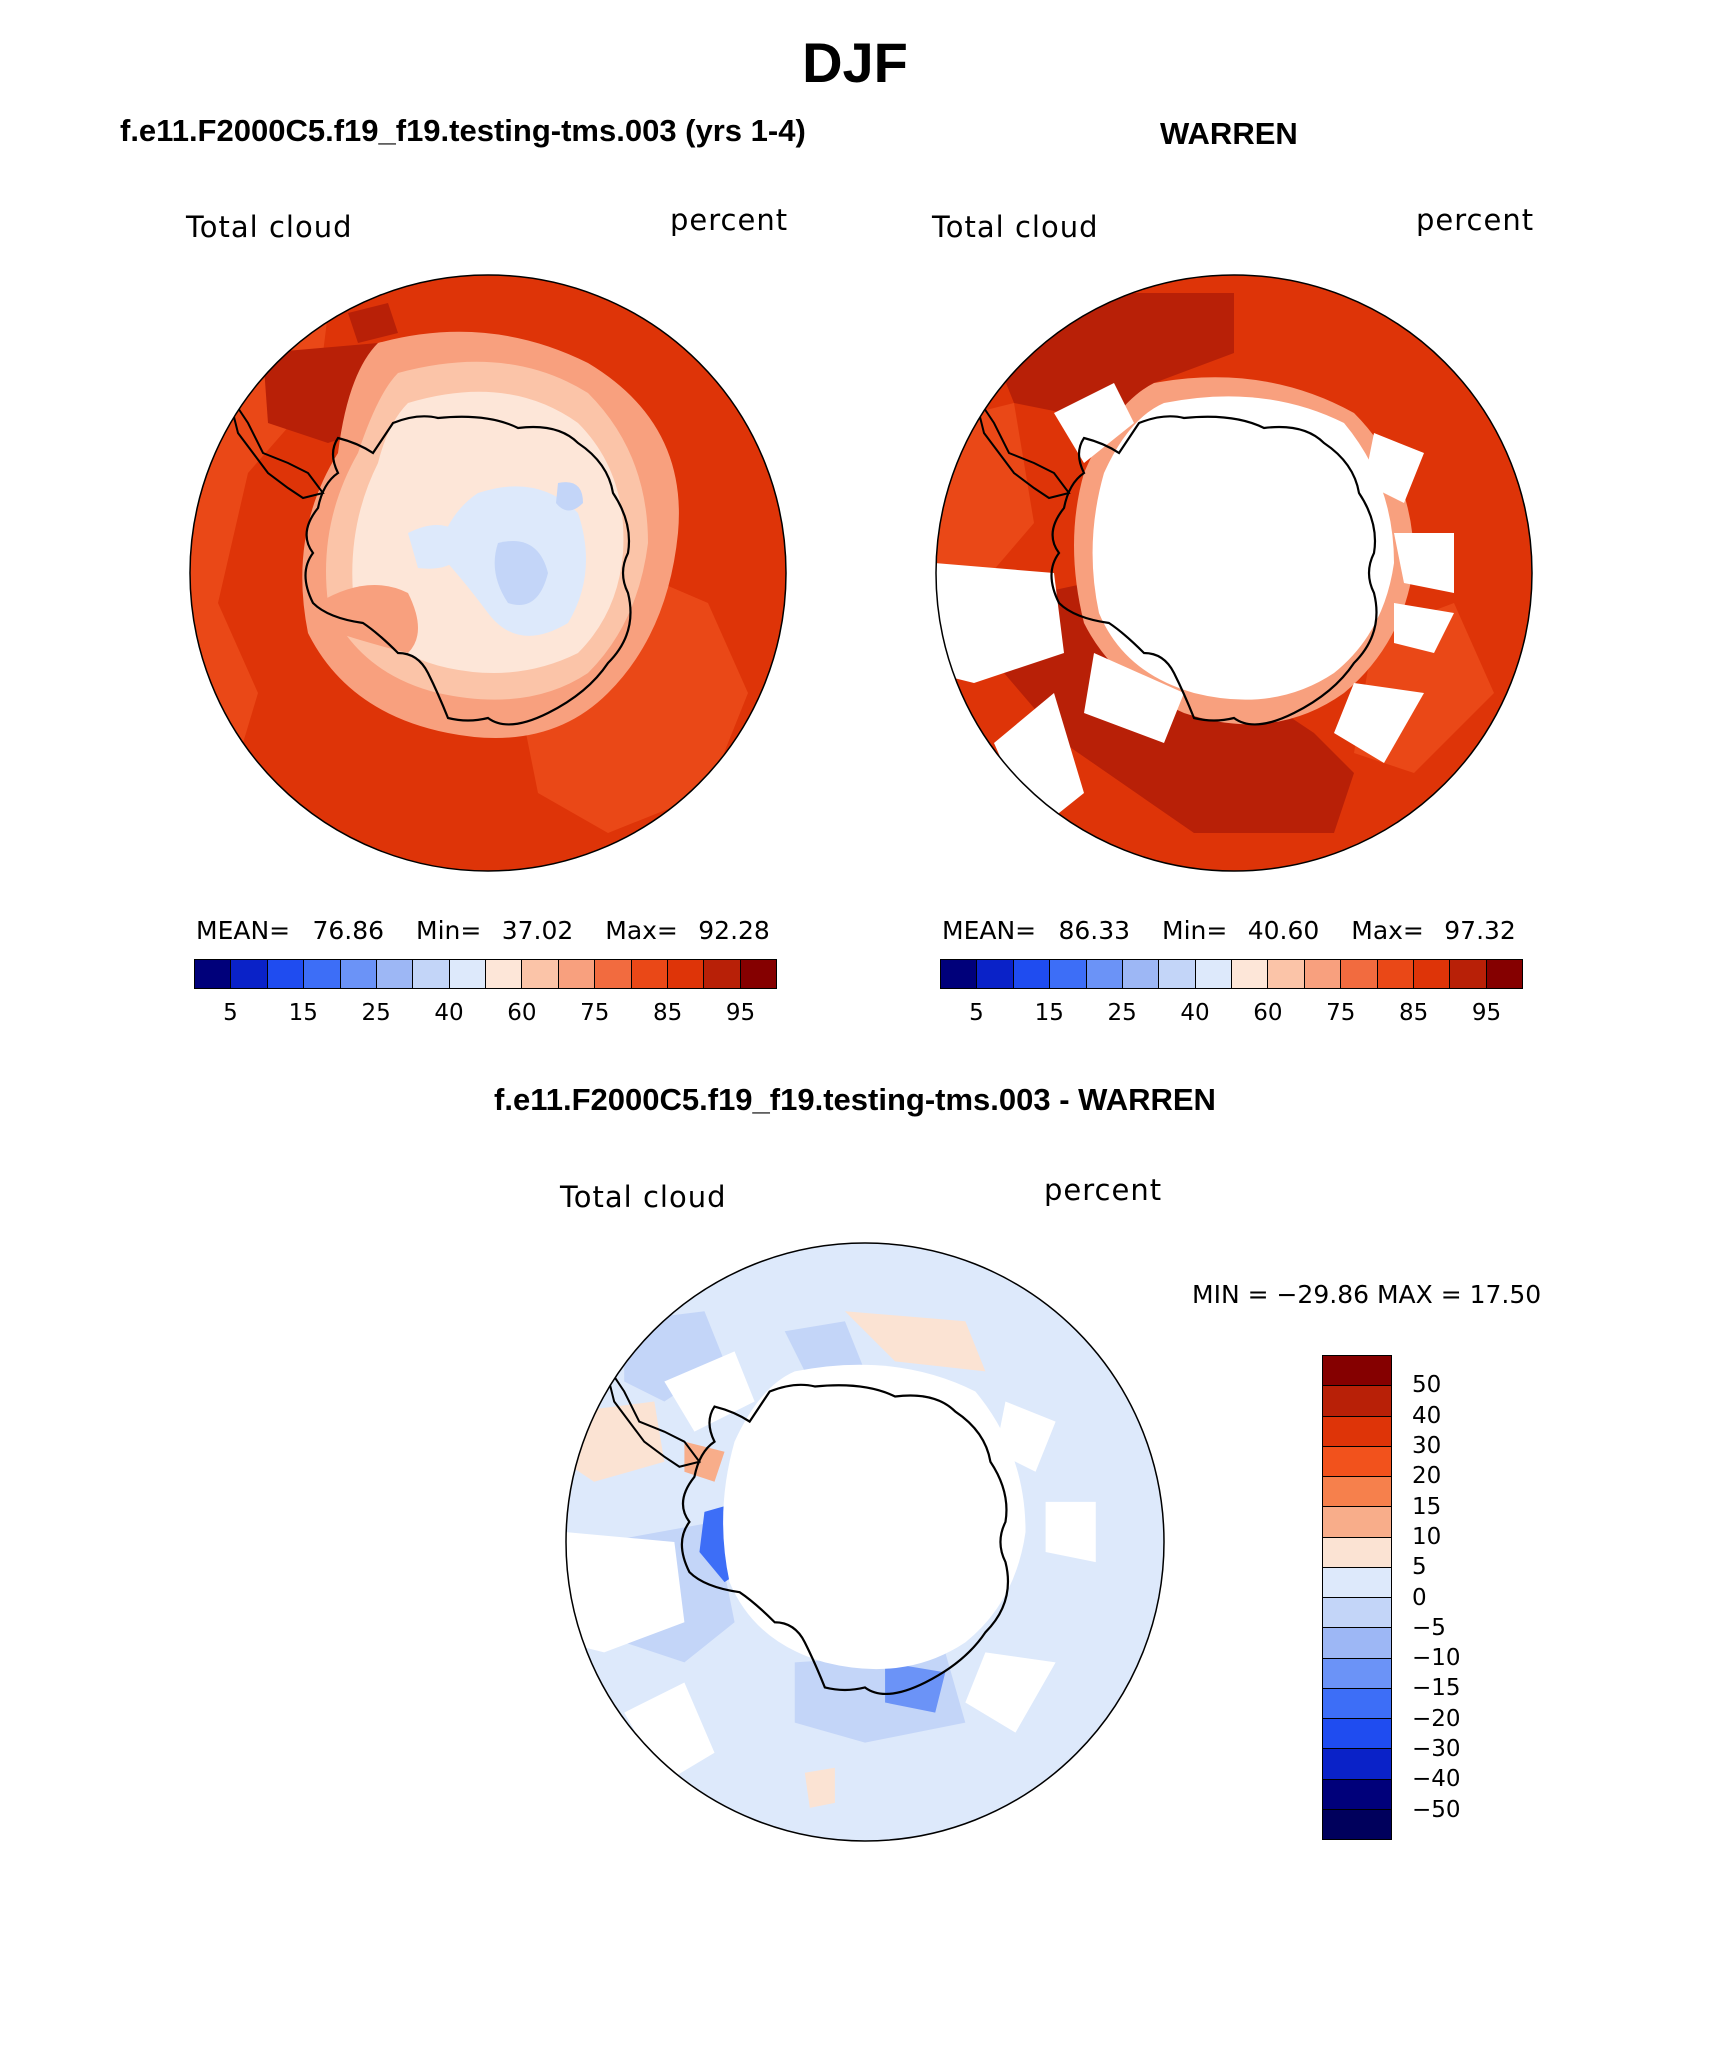  What do you see at coordinates (1022, 446) in the screenshot?
I see `obs-peninsula-coastline` at bounding box center [1022, 446].